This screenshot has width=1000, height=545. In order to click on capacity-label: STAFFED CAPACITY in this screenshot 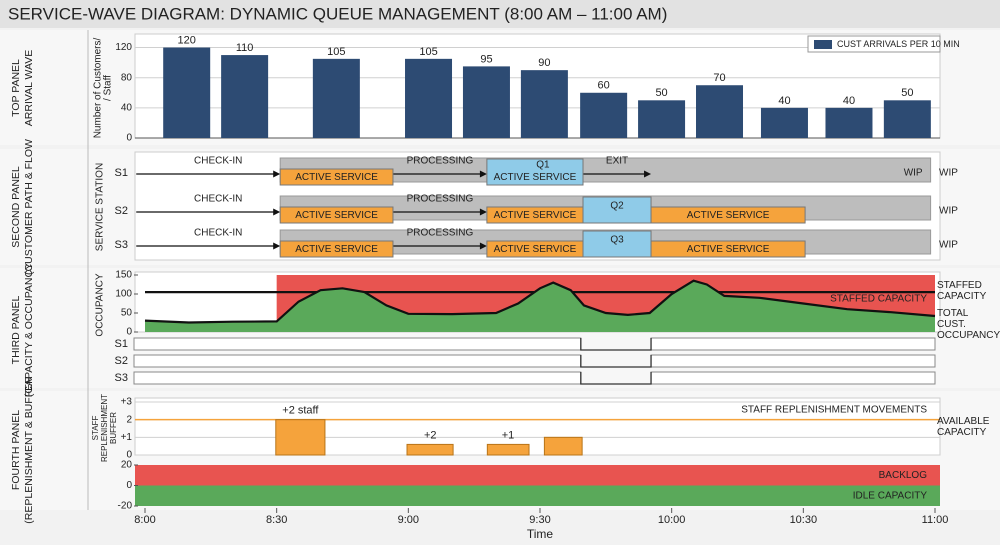, I will do `click(878, 299)`.